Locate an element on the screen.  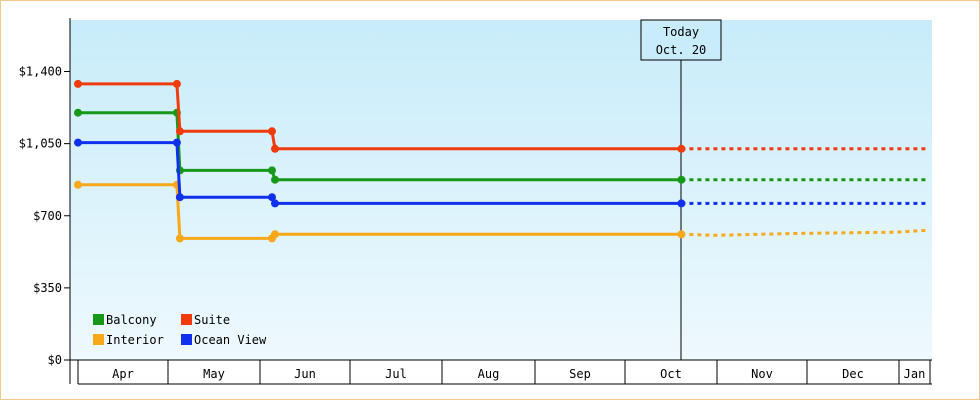
legend-swatch-balcony is located at coordinates (98, 319).